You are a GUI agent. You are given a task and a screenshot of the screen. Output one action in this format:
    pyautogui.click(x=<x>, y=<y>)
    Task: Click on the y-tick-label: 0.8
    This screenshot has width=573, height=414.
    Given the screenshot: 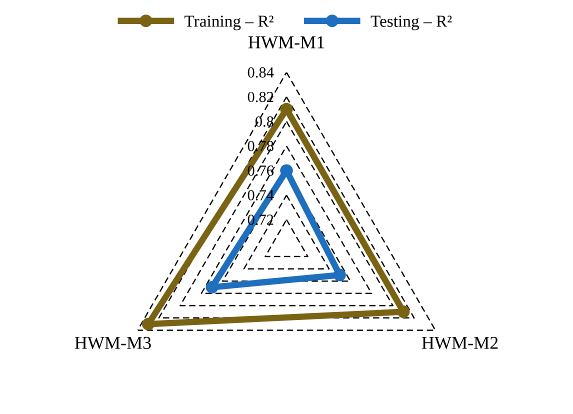 What is the action you would take?
    pyautogui.click(x=264, y=121)
    